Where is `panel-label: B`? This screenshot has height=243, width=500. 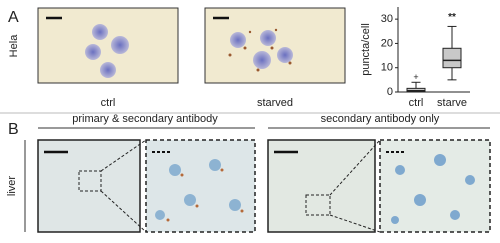 panel-label: B is located at coordinates (13, 129).